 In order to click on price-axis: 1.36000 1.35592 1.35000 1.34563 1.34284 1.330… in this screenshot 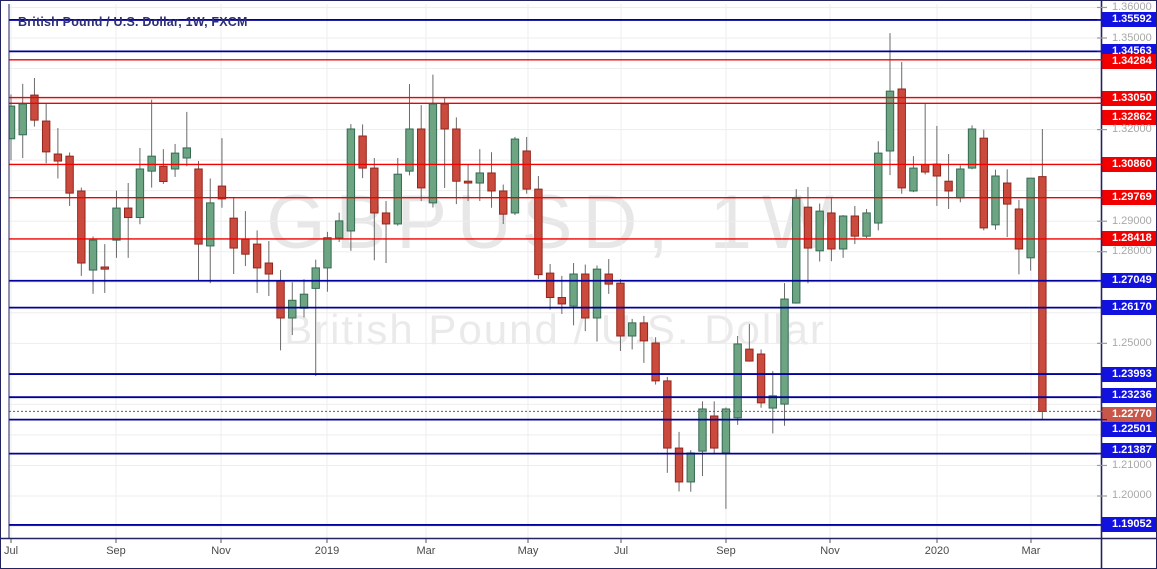, I will do `click(1129, 269)`.